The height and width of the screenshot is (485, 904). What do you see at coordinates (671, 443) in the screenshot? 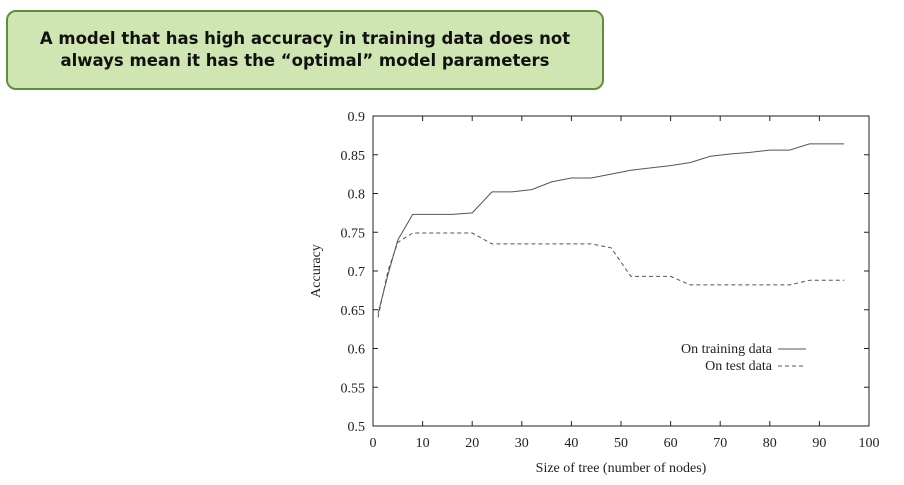
I see `x-tick-label: 60` at bounding box center [671, 443].